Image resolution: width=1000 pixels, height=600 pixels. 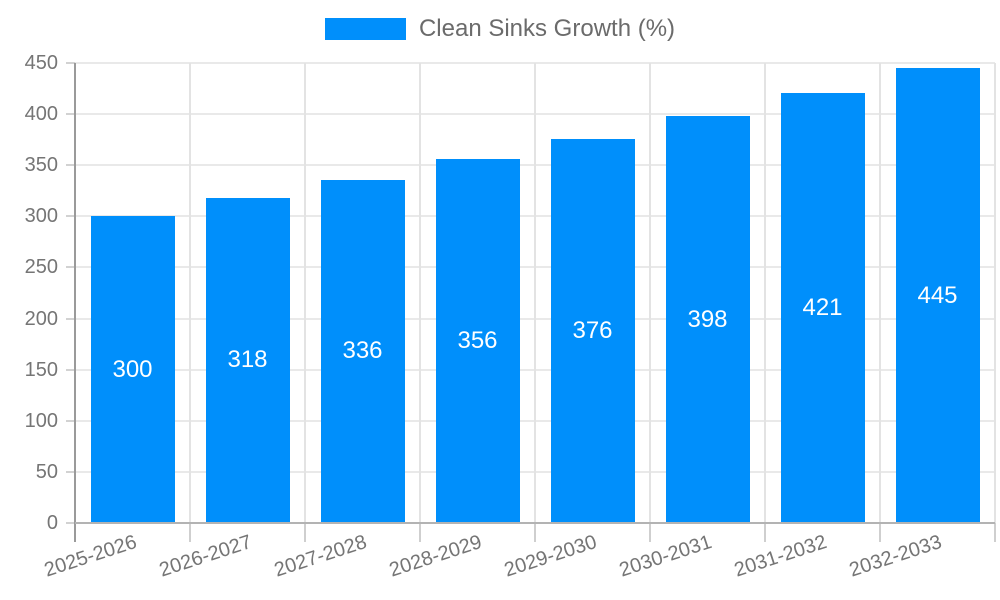 I want to click on bar: 356, so click(x=477, y=341).